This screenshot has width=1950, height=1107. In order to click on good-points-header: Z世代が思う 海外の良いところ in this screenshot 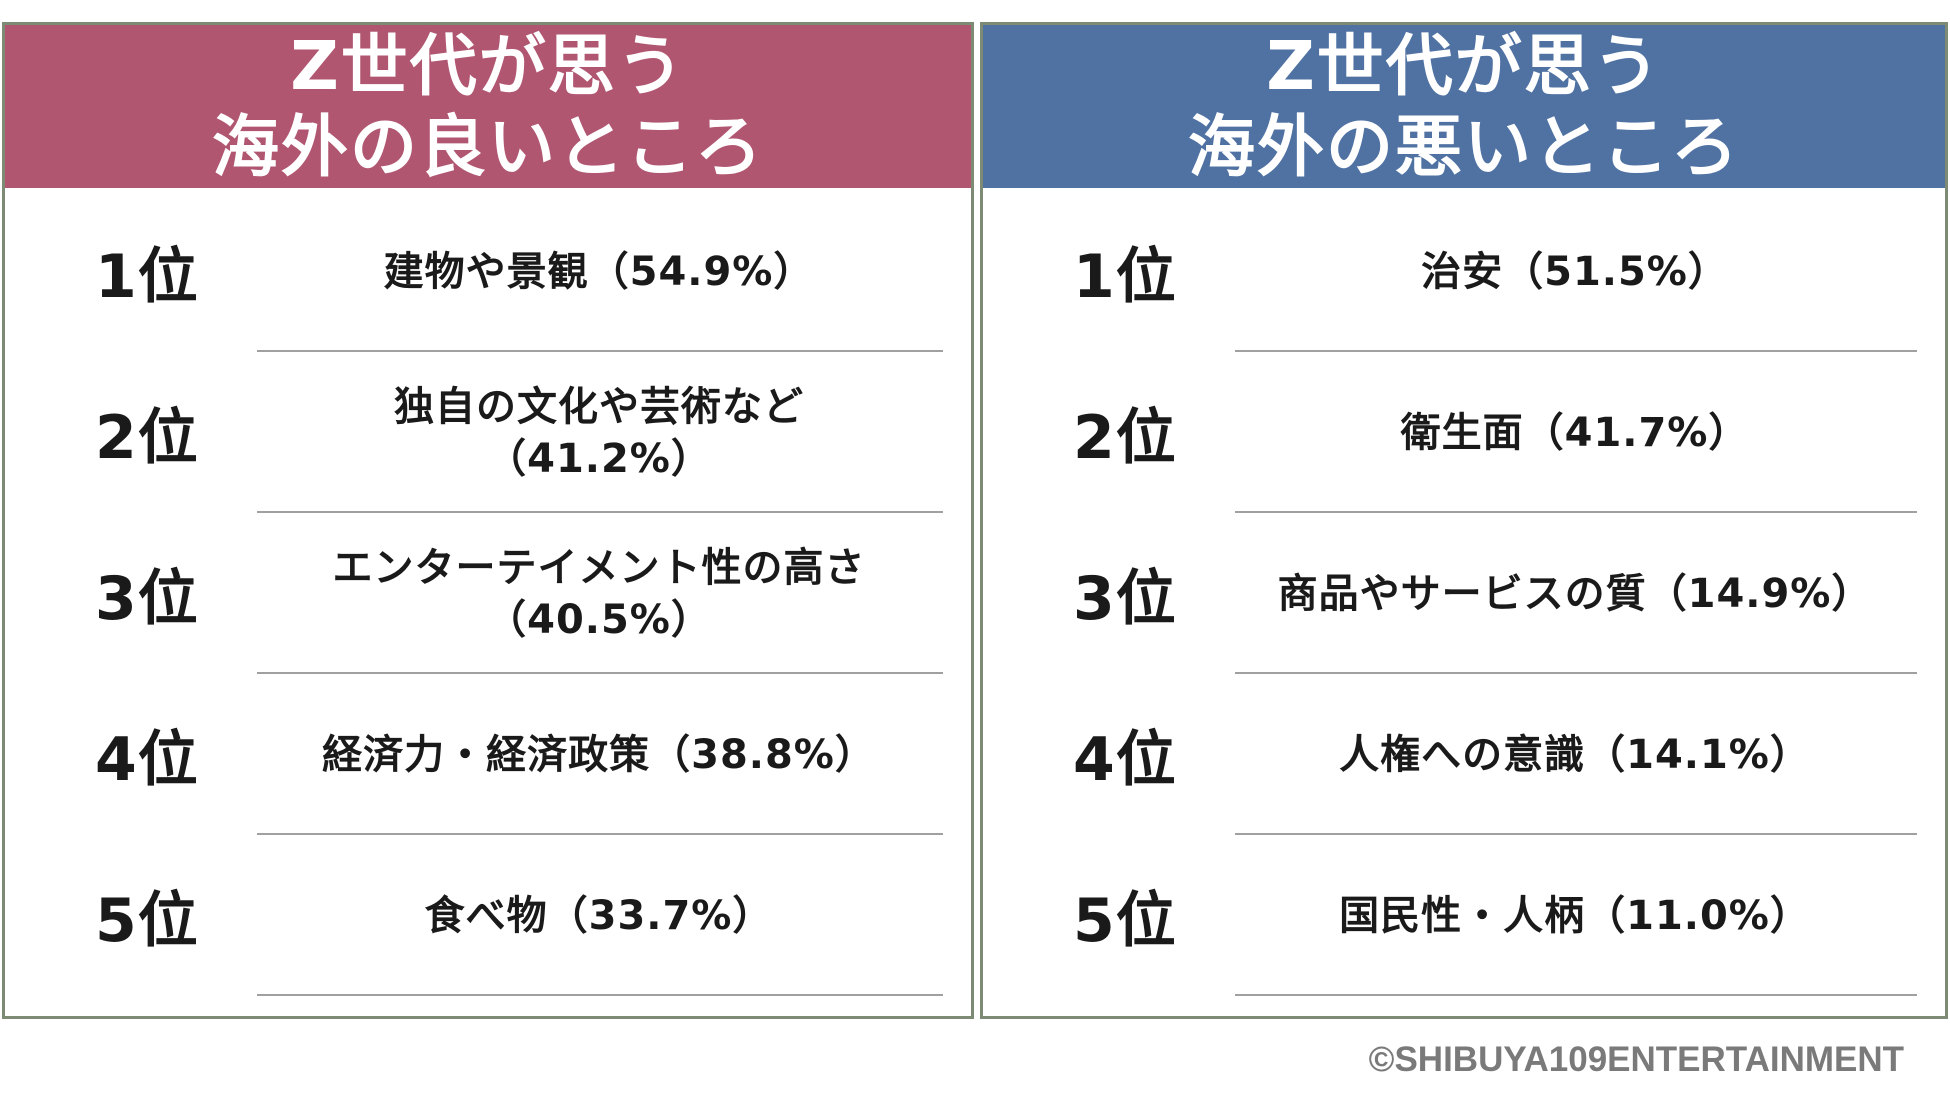, I will do `click(488, 106)`.